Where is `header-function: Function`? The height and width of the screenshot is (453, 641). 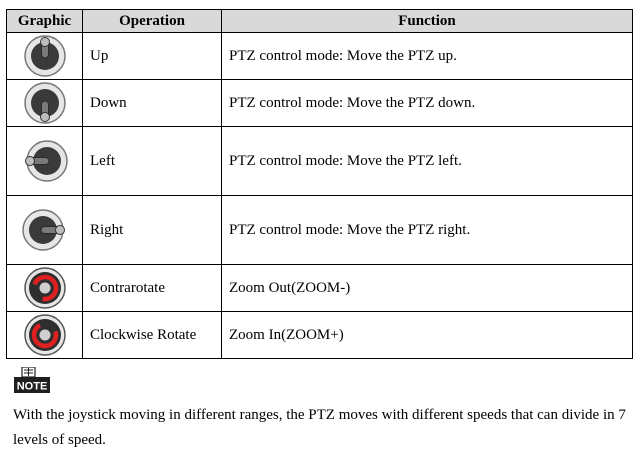 header-function: Function is located at coordinates (427, 21).